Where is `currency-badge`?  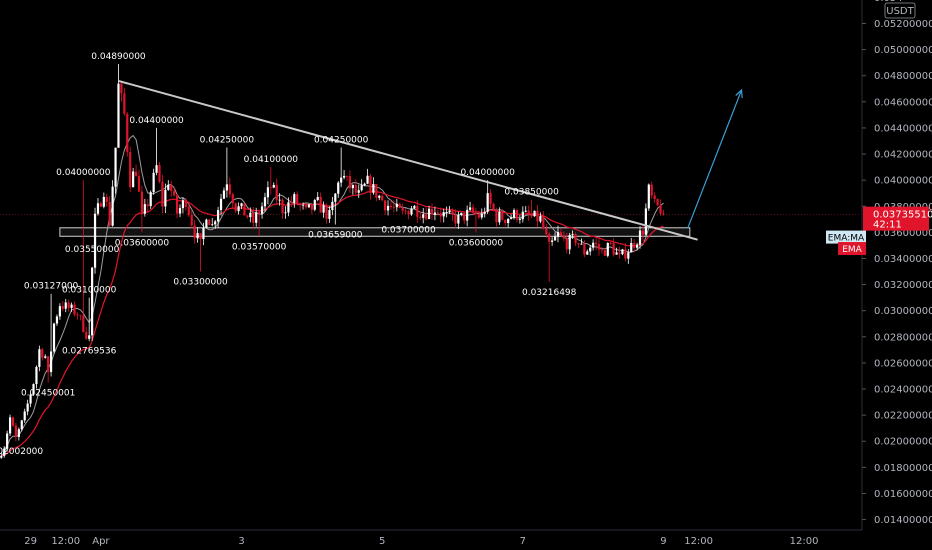
currency-badge is located at coordinates (900, 10).